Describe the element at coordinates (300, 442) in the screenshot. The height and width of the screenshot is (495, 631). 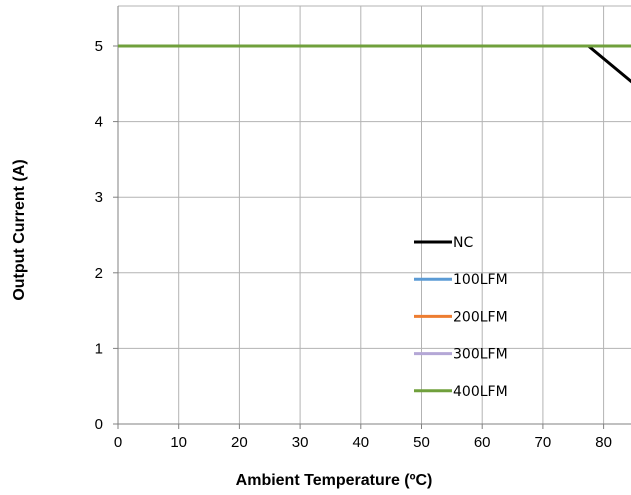
I see `x-tick-label: 30` at that location.